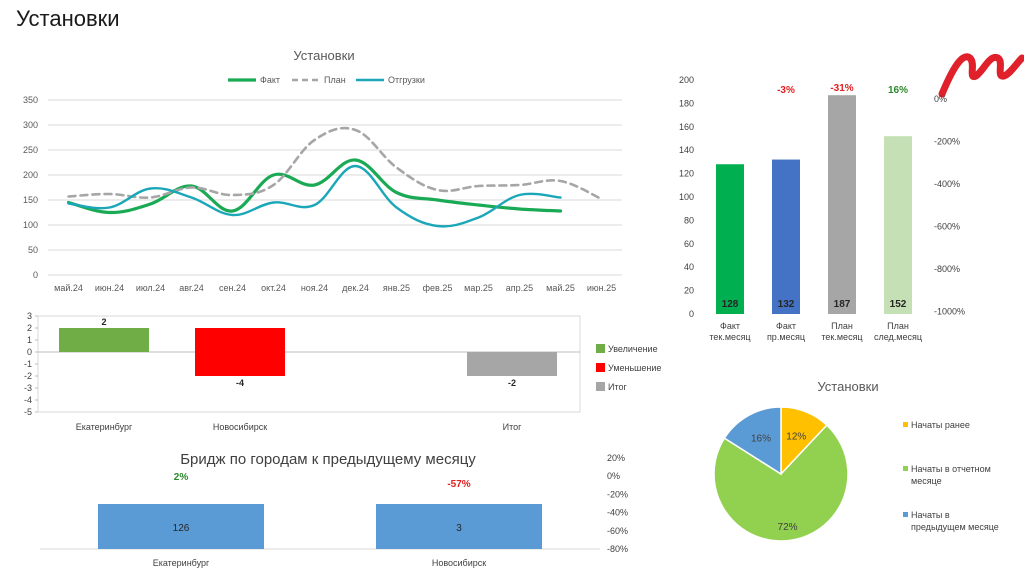 The width and height of the screenshot is (1024, 574). I want to click on bar-chart-pct-labels: -3% -31% 16%, so click(842, 89).